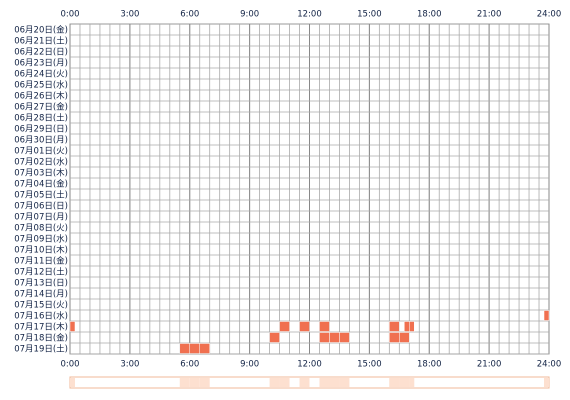  I want to click on row-label: 06月27日(金), so click(41, 107).